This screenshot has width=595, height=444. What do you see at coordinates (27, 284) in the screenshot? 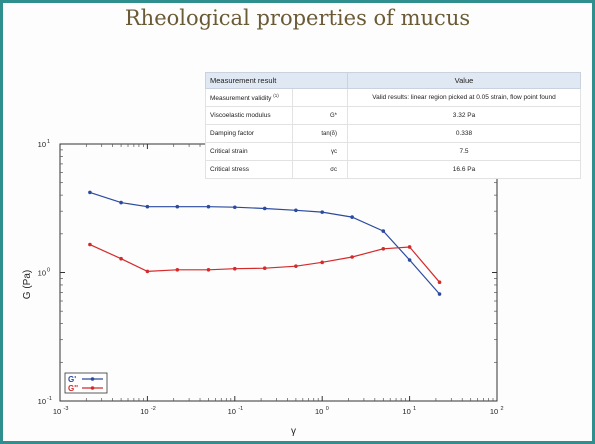
I see `y-axis-label: G (Pa)` at bounding box center [27, 284].